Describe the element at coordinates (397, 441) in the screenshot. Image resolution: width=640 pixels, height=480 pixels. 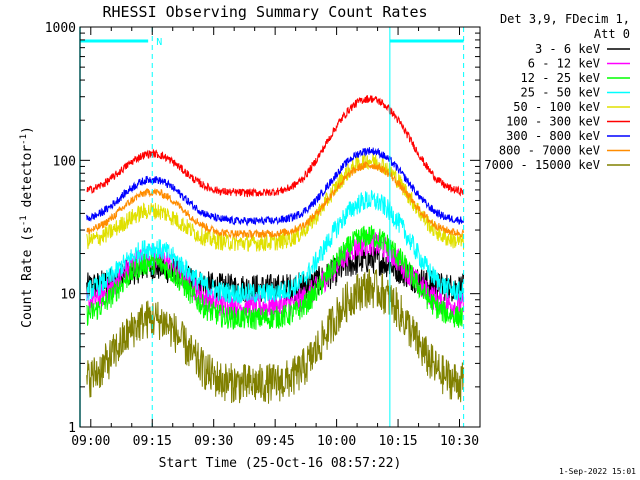
I see `x-tick-label-5: 10:15` at that location.